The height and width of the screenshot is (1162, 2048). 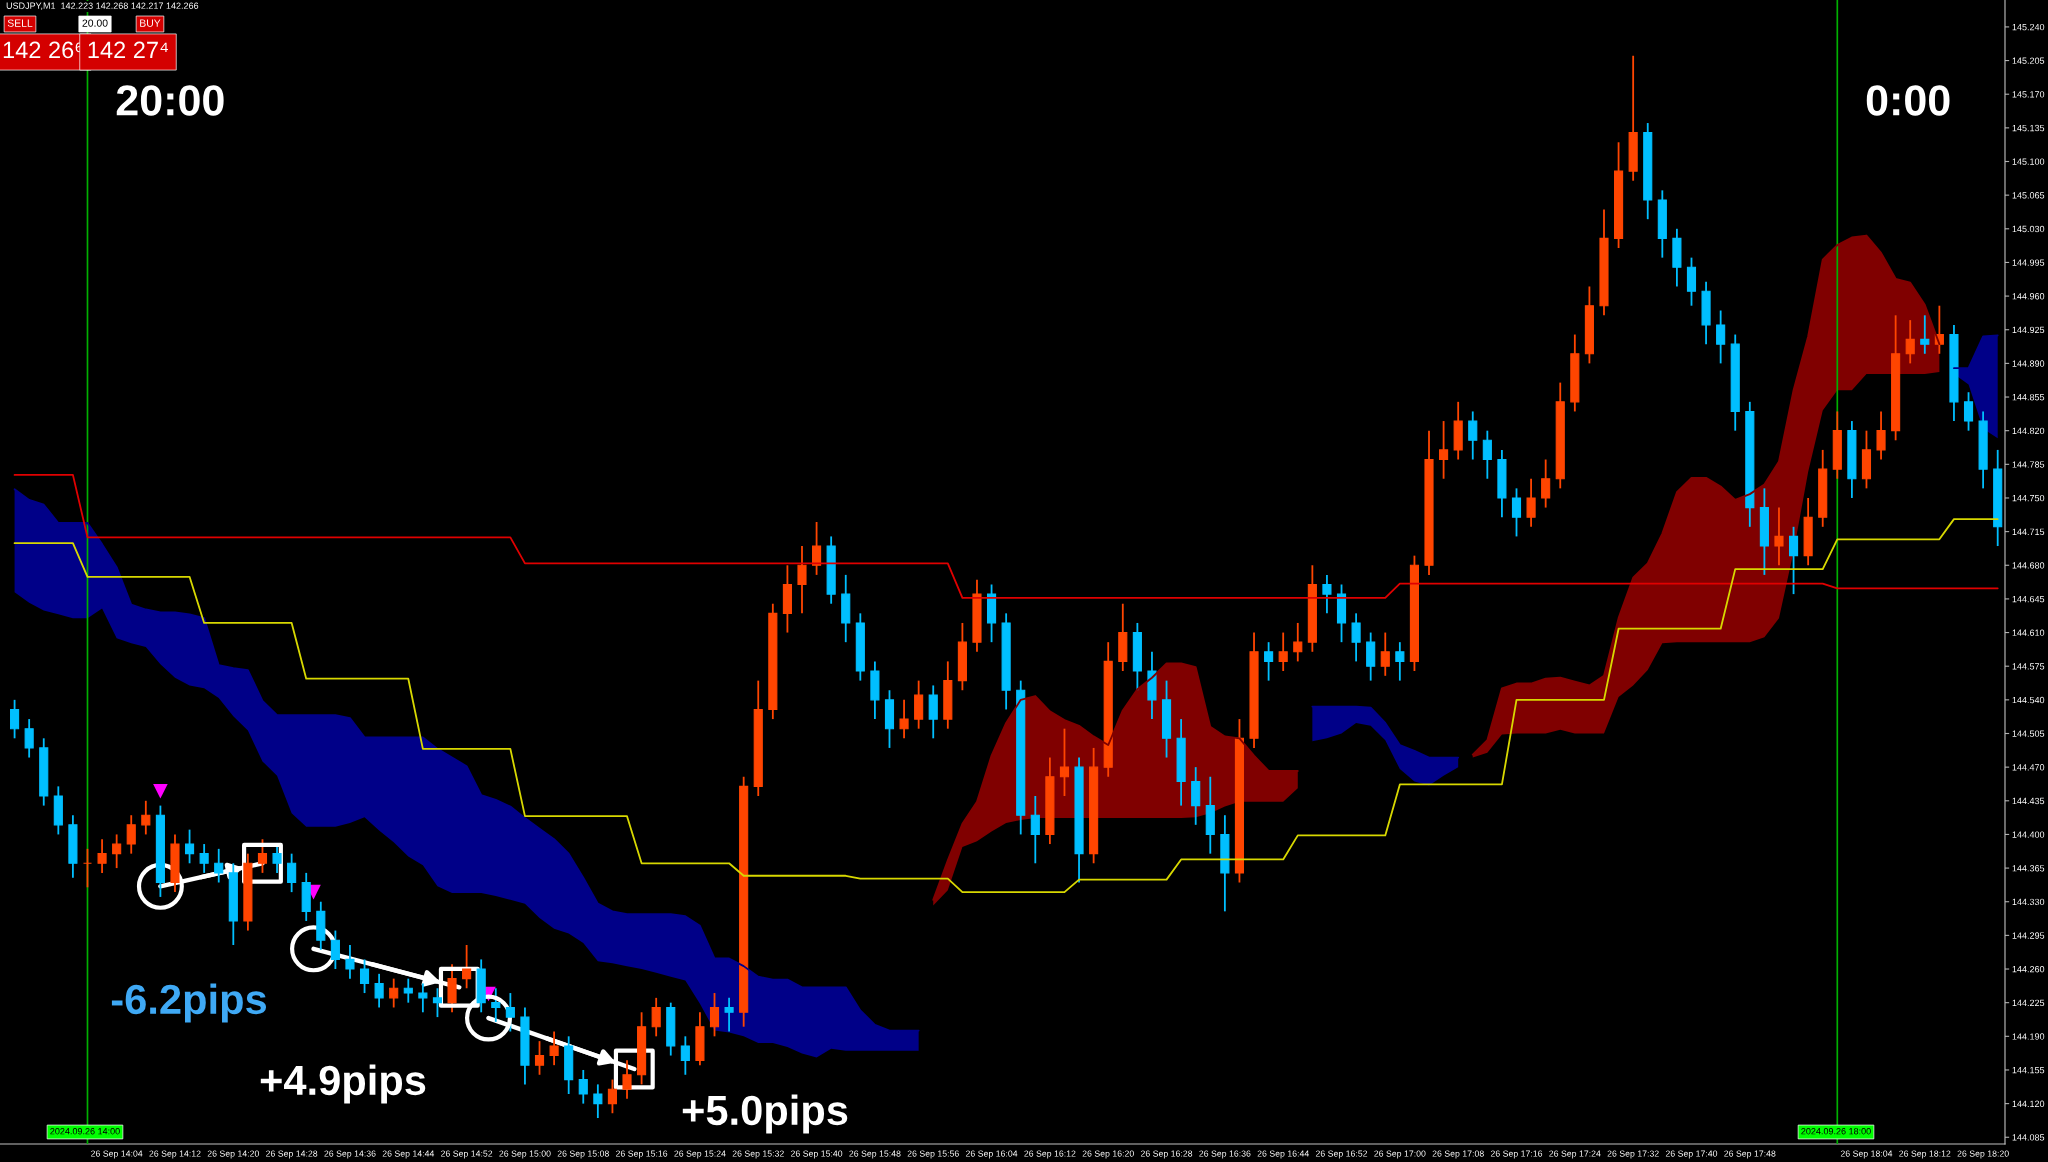 What do you see at coordinates (350, 1154) in the screenshot?
I see `x-tick-label: 26 Sep 14:36` at bounding box center [350, 1154].